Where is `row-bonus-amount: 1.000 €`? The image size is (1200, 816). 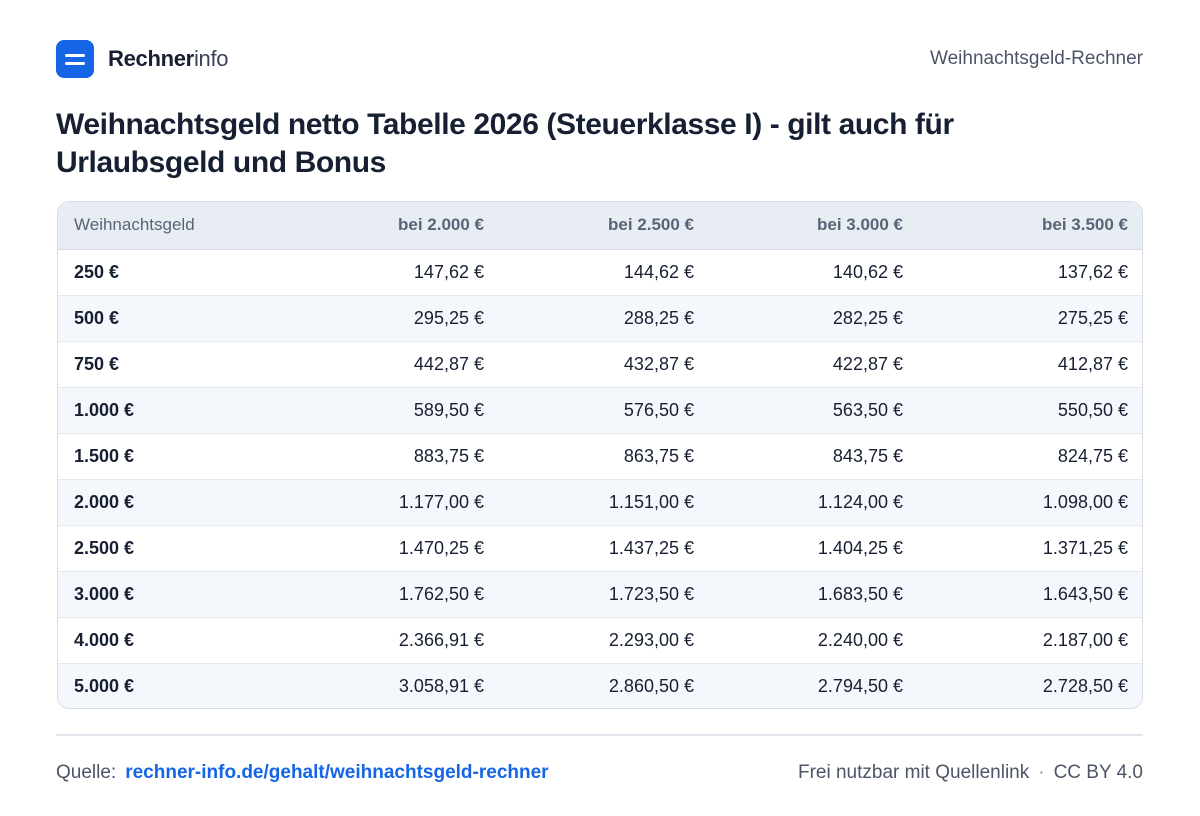
row-bonus-amount: 1.000 € is located at coordinates (174, 410).